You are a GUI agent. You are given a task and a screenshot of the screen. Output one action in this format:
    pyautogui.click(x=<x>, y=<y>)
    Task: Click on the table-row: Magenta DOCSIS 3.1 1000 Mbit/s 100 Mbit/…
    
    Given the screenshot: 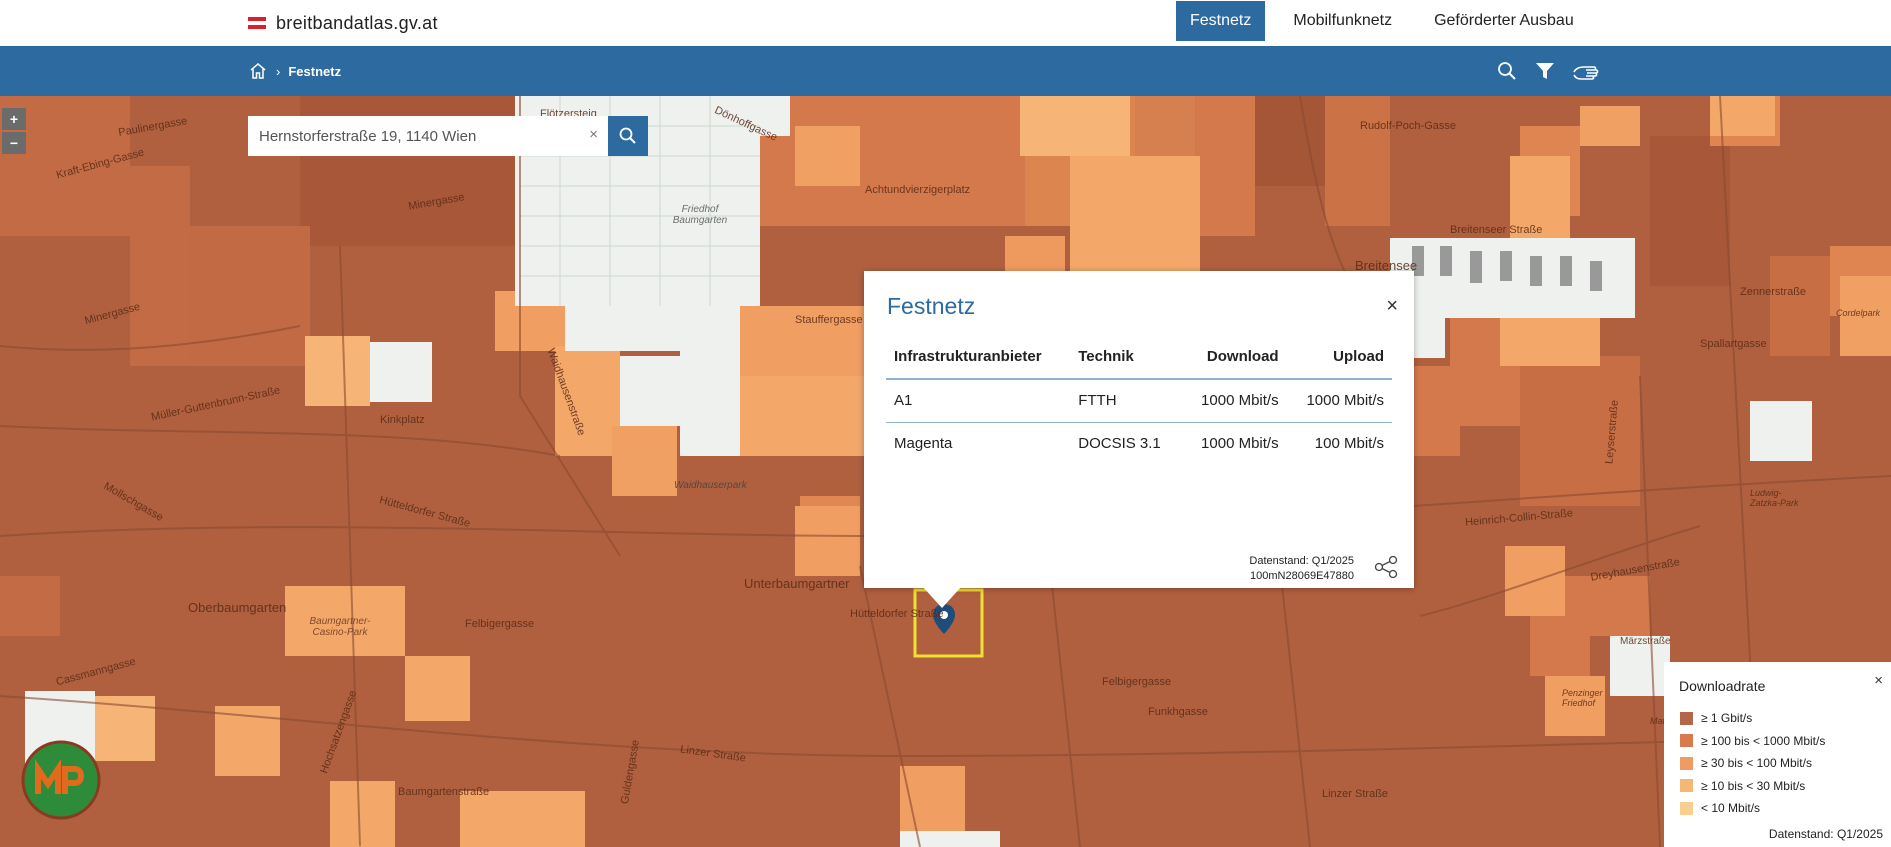 What is the action you would take?
    pyautogui.click(x=1139, y=443)
    